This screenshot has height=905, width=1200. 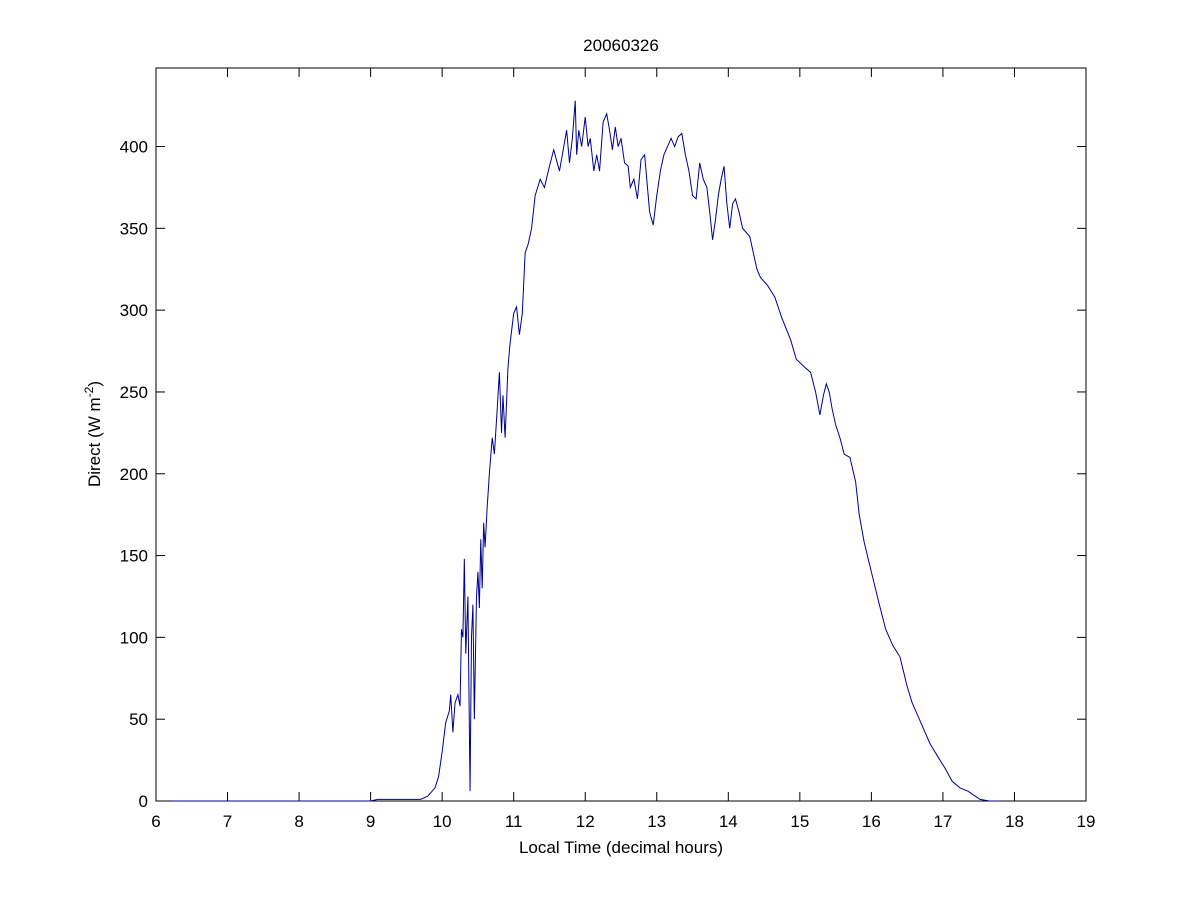 What do you see at coordinates (227, 821) in the screenshot?
I see `x-tick-label: 7` at bounding box center [227, 821].